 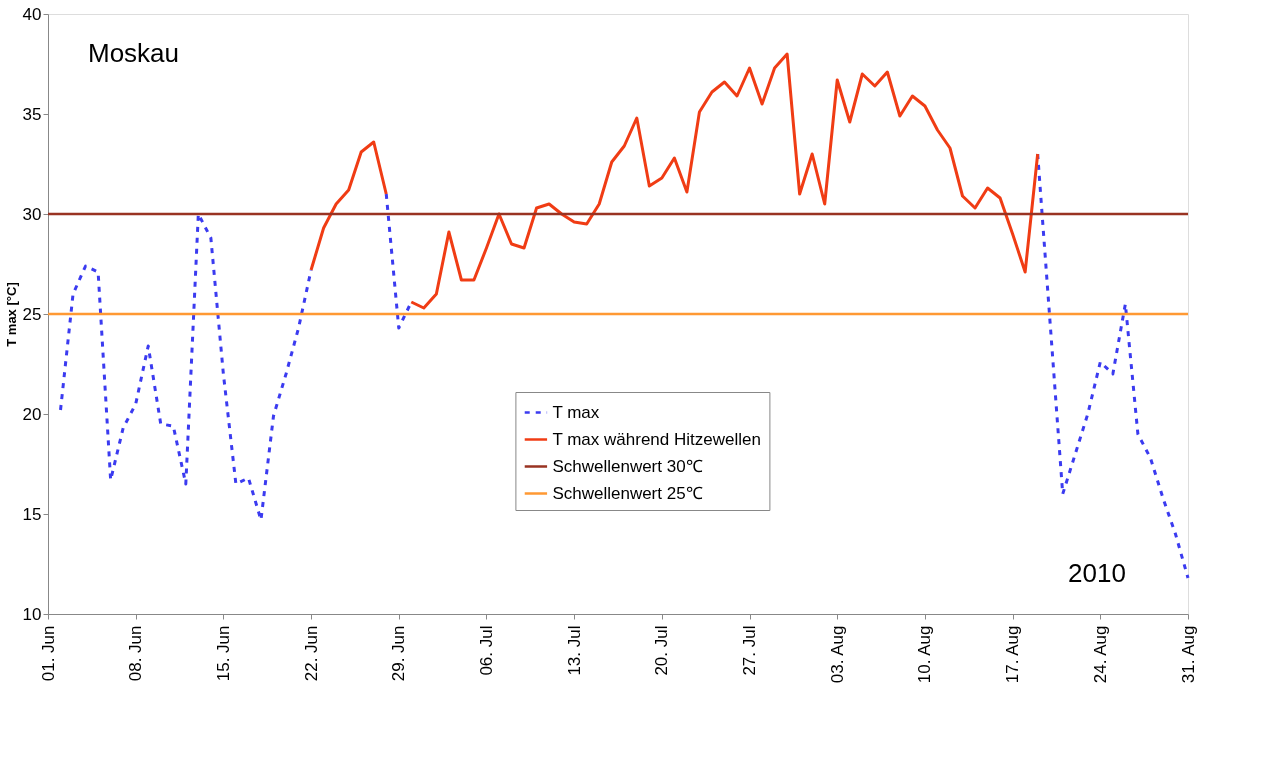 I want to click on y-tick-label: 20, so click(x=32, y=414).